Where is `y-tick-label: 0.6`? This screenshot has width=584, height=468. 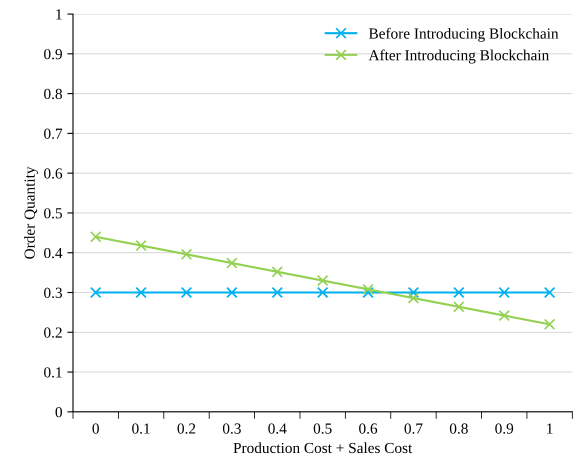
y-tick-label: 0.6 is located at coordinates (53, 173).